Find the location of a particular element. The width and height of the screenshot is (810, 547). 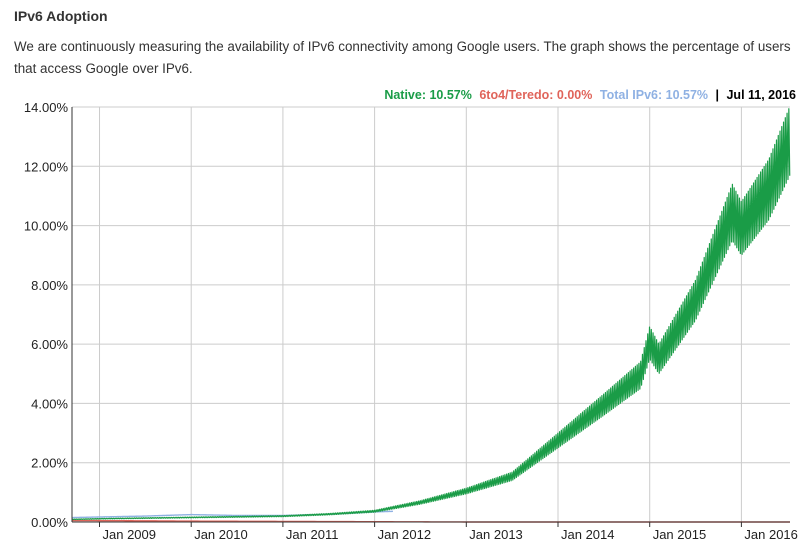

y-tick-label: 10.00% is located at coordinates (46, 226).